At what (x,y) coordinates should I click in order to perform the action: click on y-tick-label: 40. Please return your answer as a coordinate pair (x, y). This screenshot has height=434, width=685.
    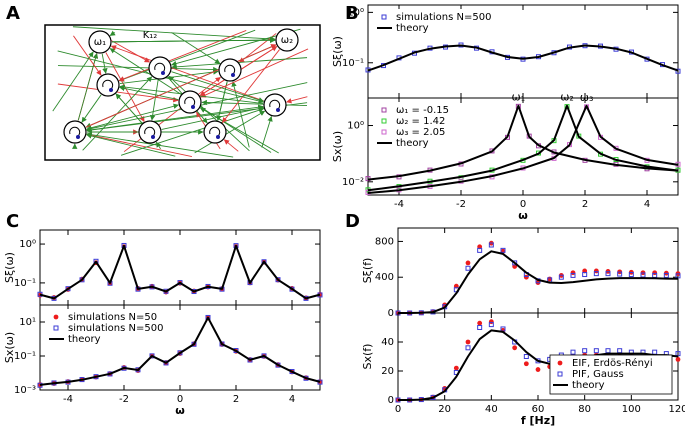
    Looking at the image, I should click on (387, 342).